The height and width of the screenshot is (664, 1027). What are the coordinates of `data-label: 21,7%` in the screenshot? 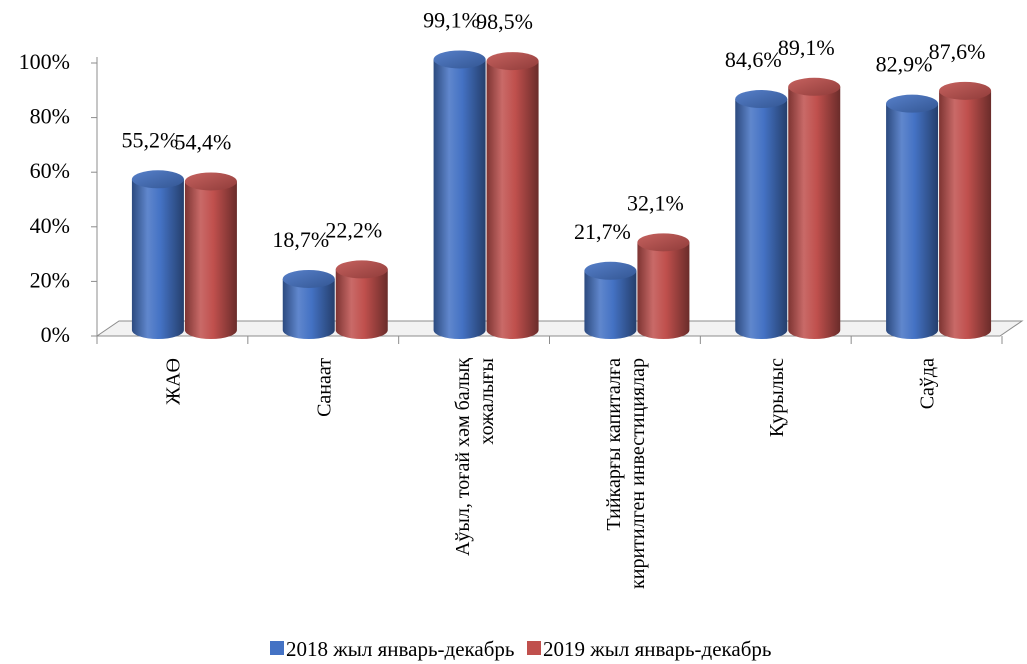 It's located at (602, 231).